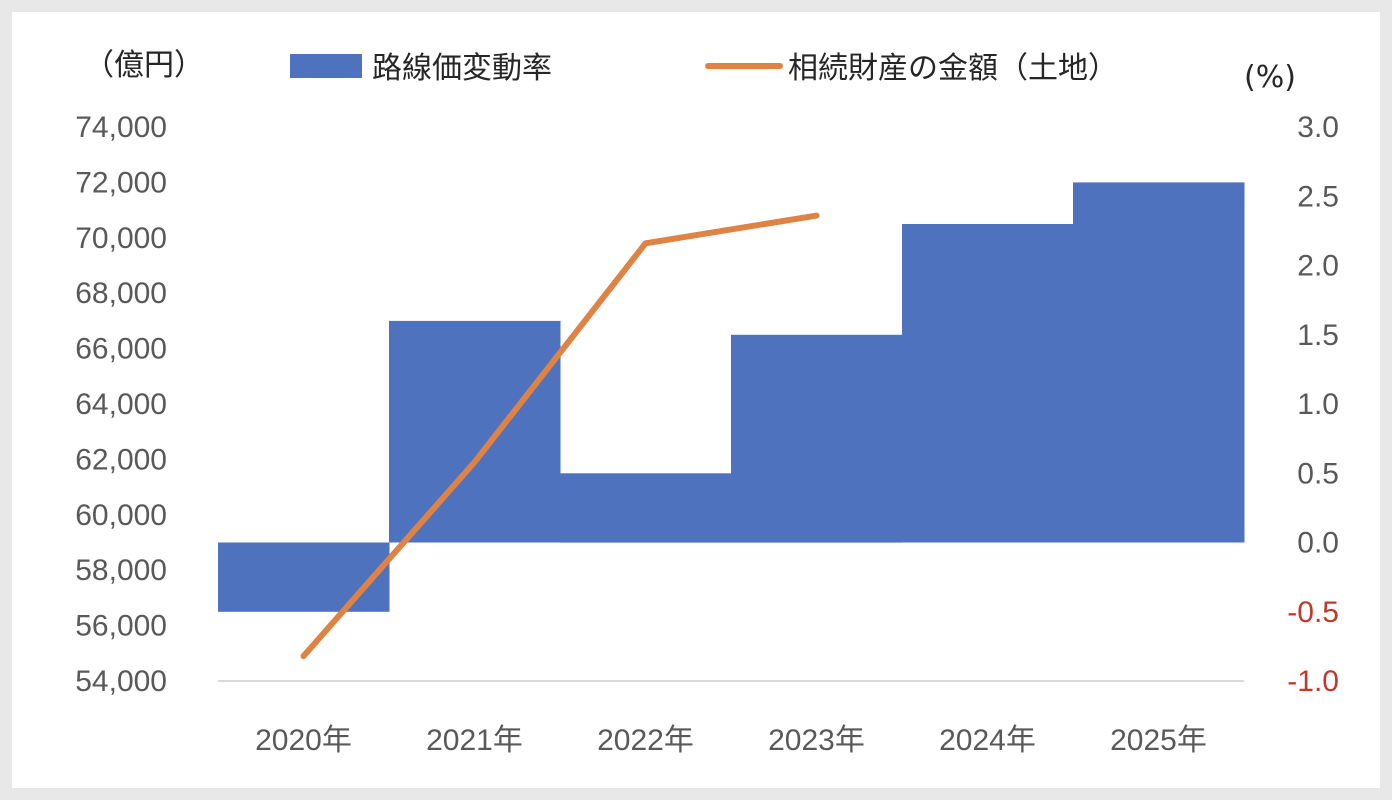 The height and width of the screenshot is (800, 1392). Describe the element at coordinates (1318, 473) in the screenshot. I see `right-tick-label: 0.5` at that location.